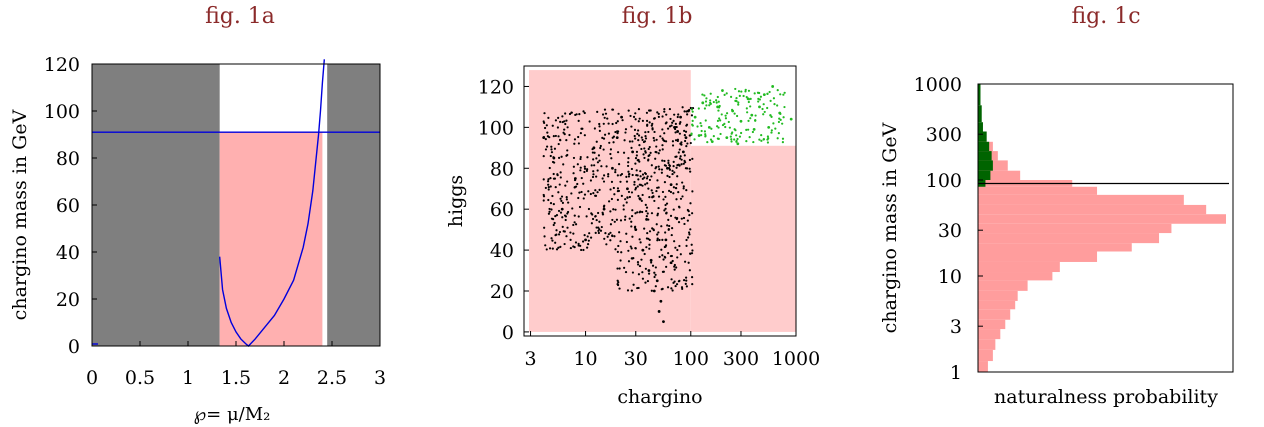  Describe the element at coordinates (944, 135) in the screenshot. I see `y-tick-label-c: 300` at that location.